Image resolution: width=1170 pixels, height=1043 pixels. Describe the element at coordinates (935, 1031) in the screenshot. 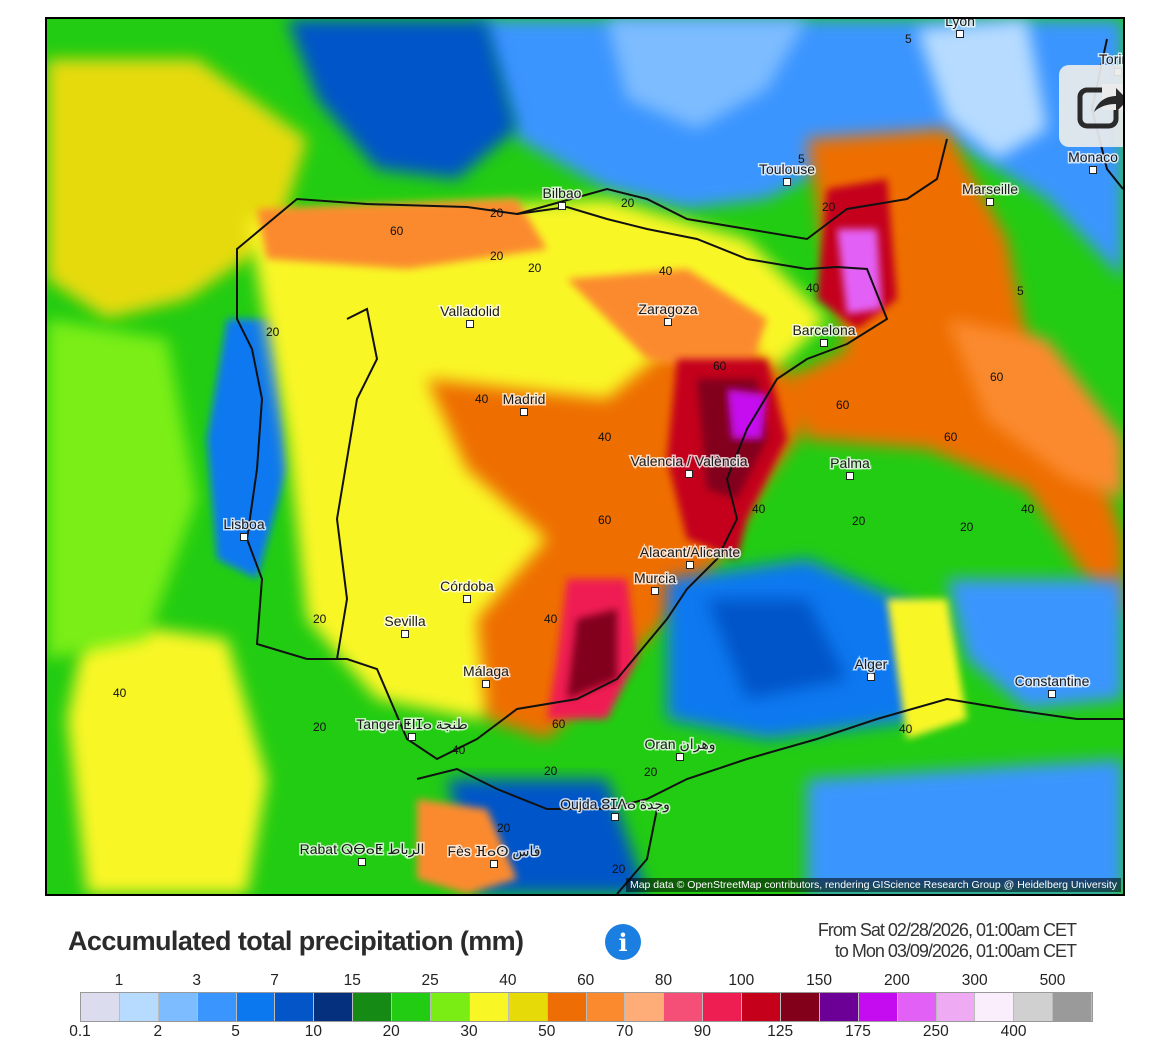

I see `legend-tick-bottom: 250` at that location.